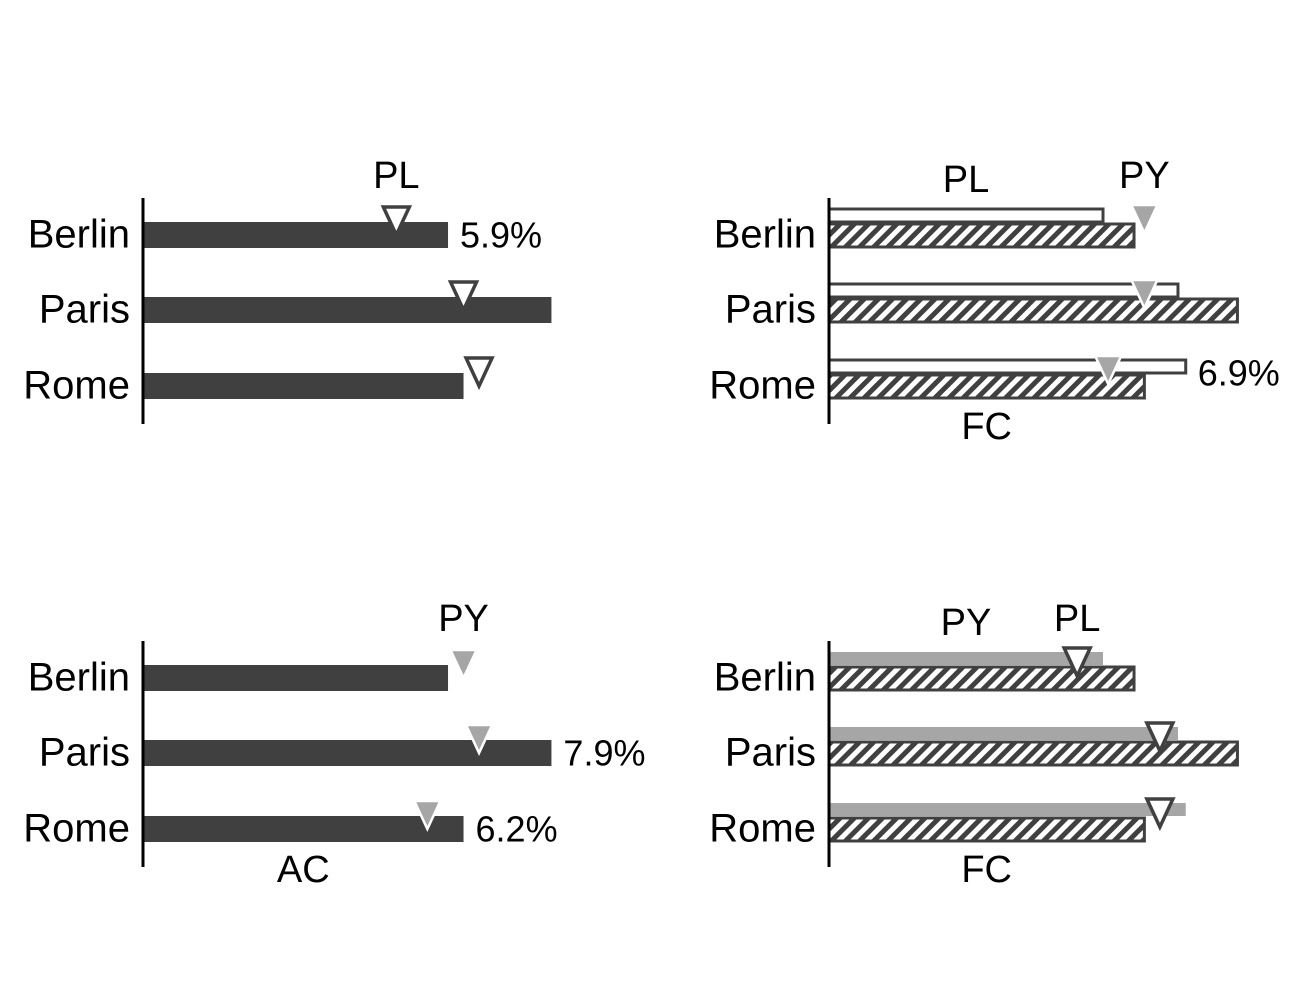  Describe the element at coordinates (1239, 373) in the screenshot. I see `value-label: 6.9%` at that location.